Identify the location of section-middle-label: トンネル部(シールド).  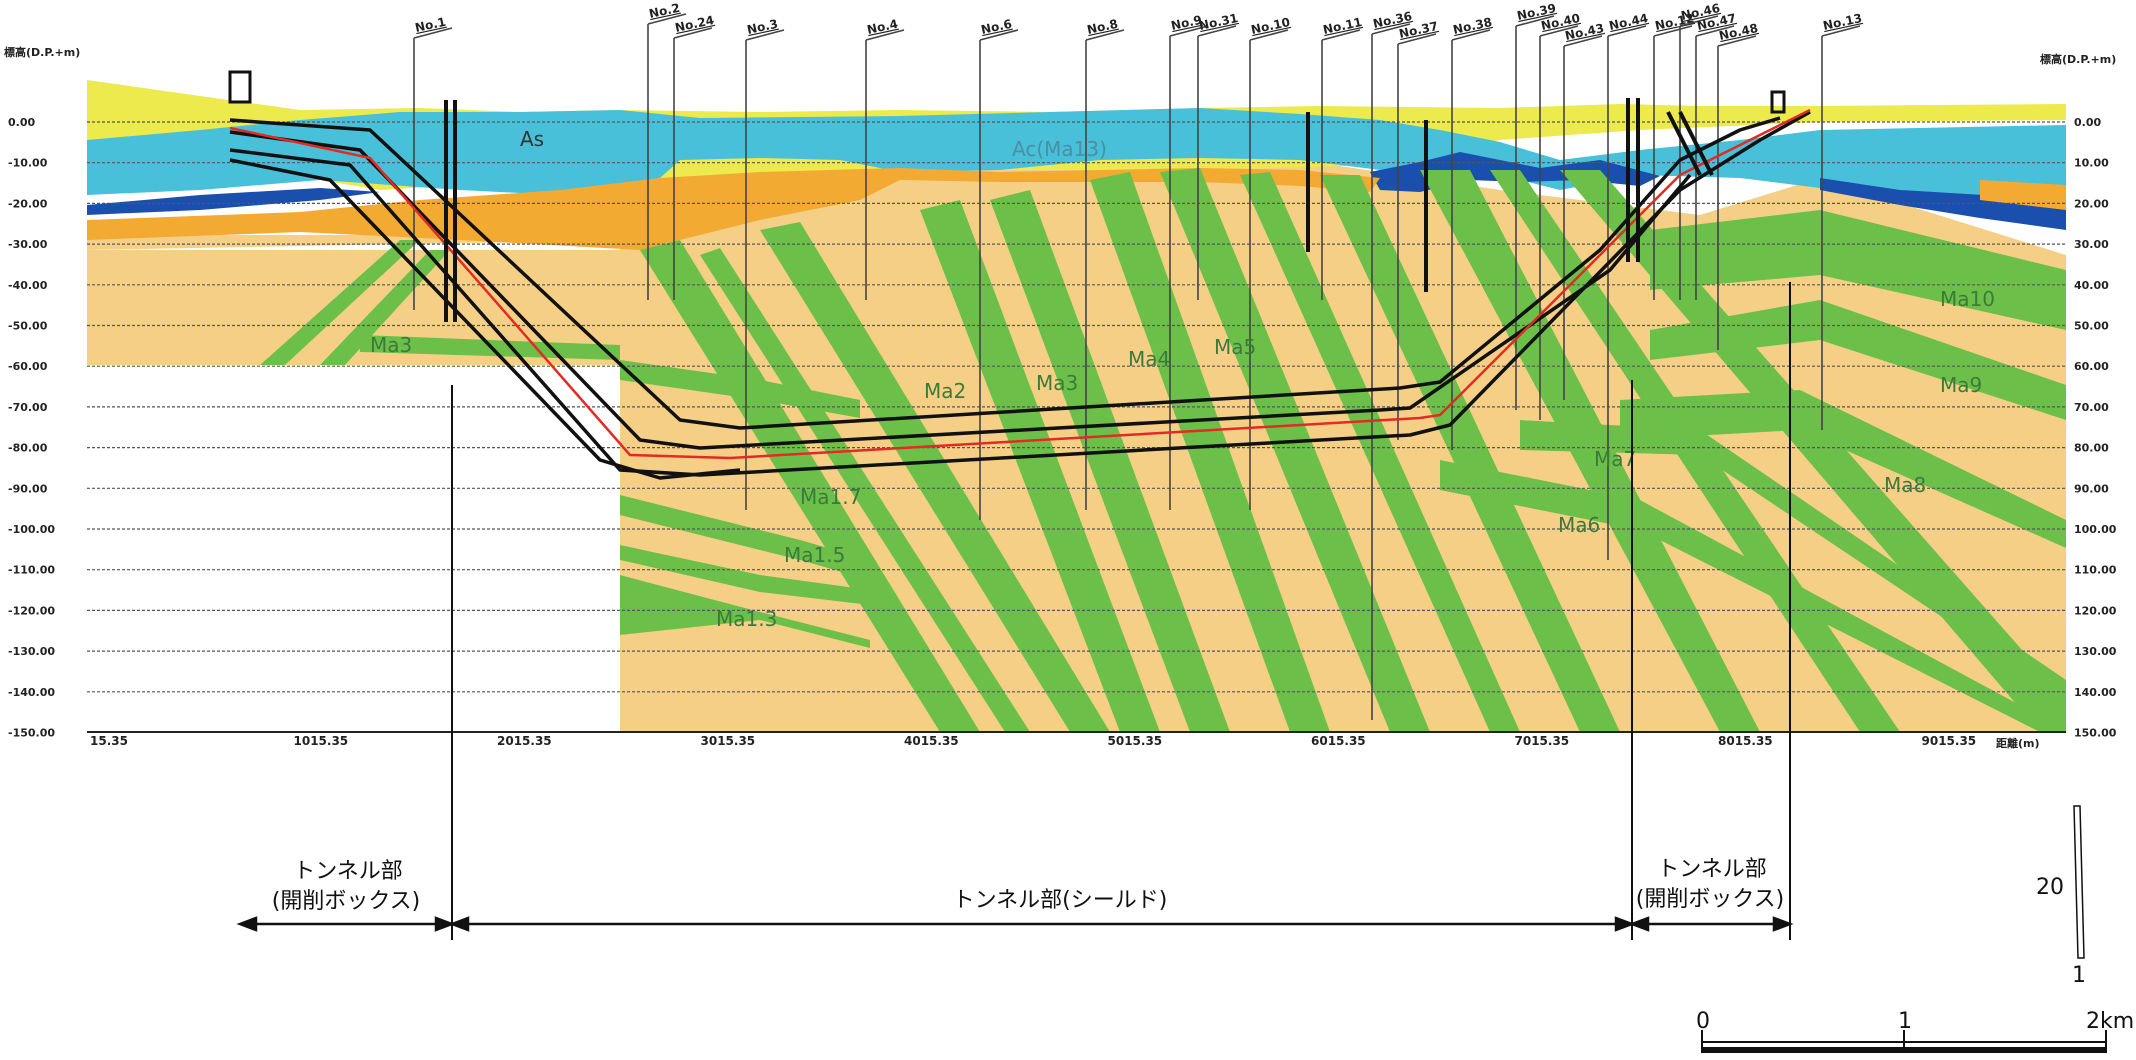
(1060, 900).